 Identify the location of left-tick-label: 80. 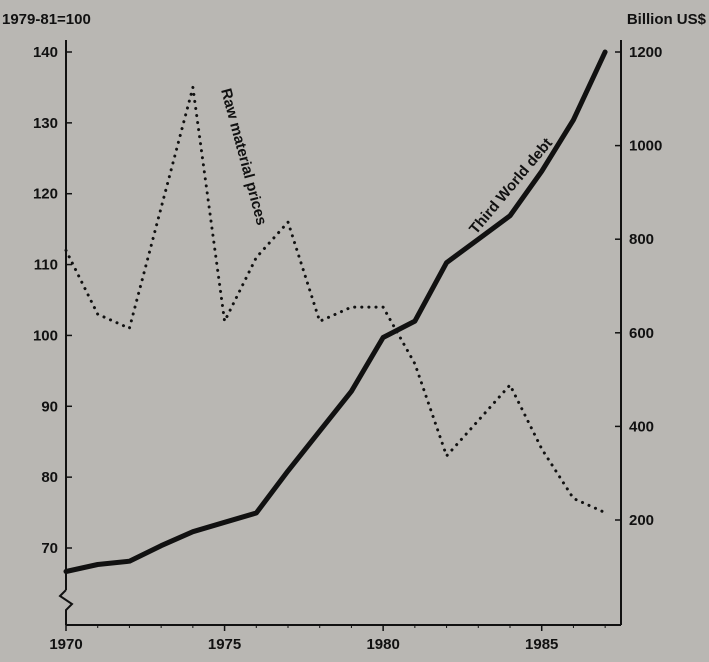
(49, 477).